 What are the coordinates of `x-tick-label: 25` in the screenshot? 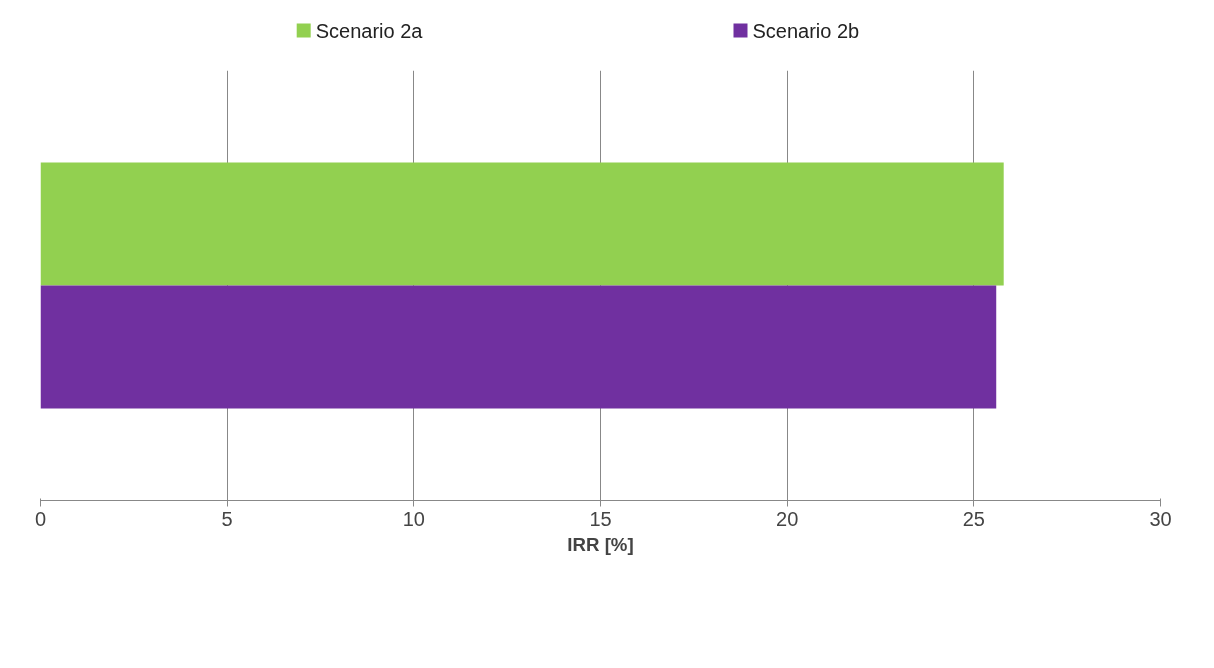 It's located at (973, 518).